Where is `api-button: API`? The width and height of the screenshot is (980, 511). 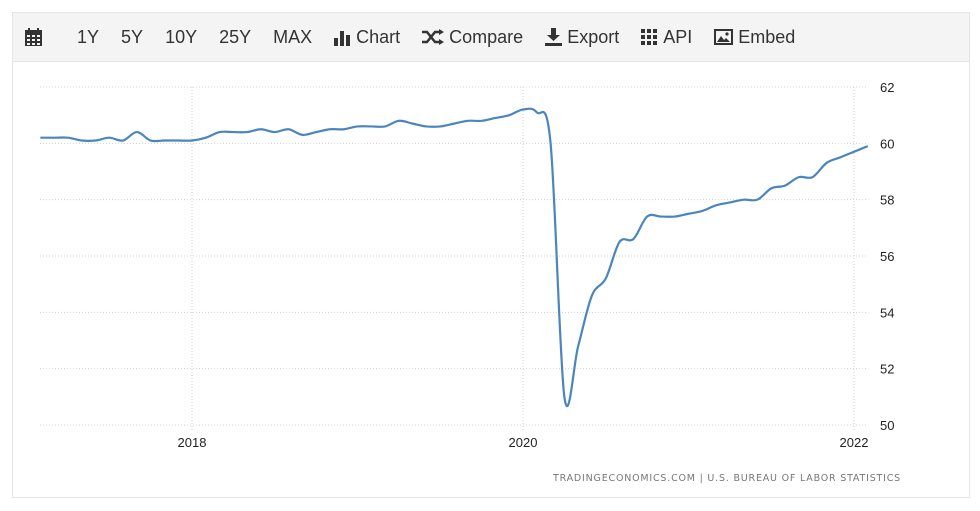 api-button: API is located at coordinates (666, 37).